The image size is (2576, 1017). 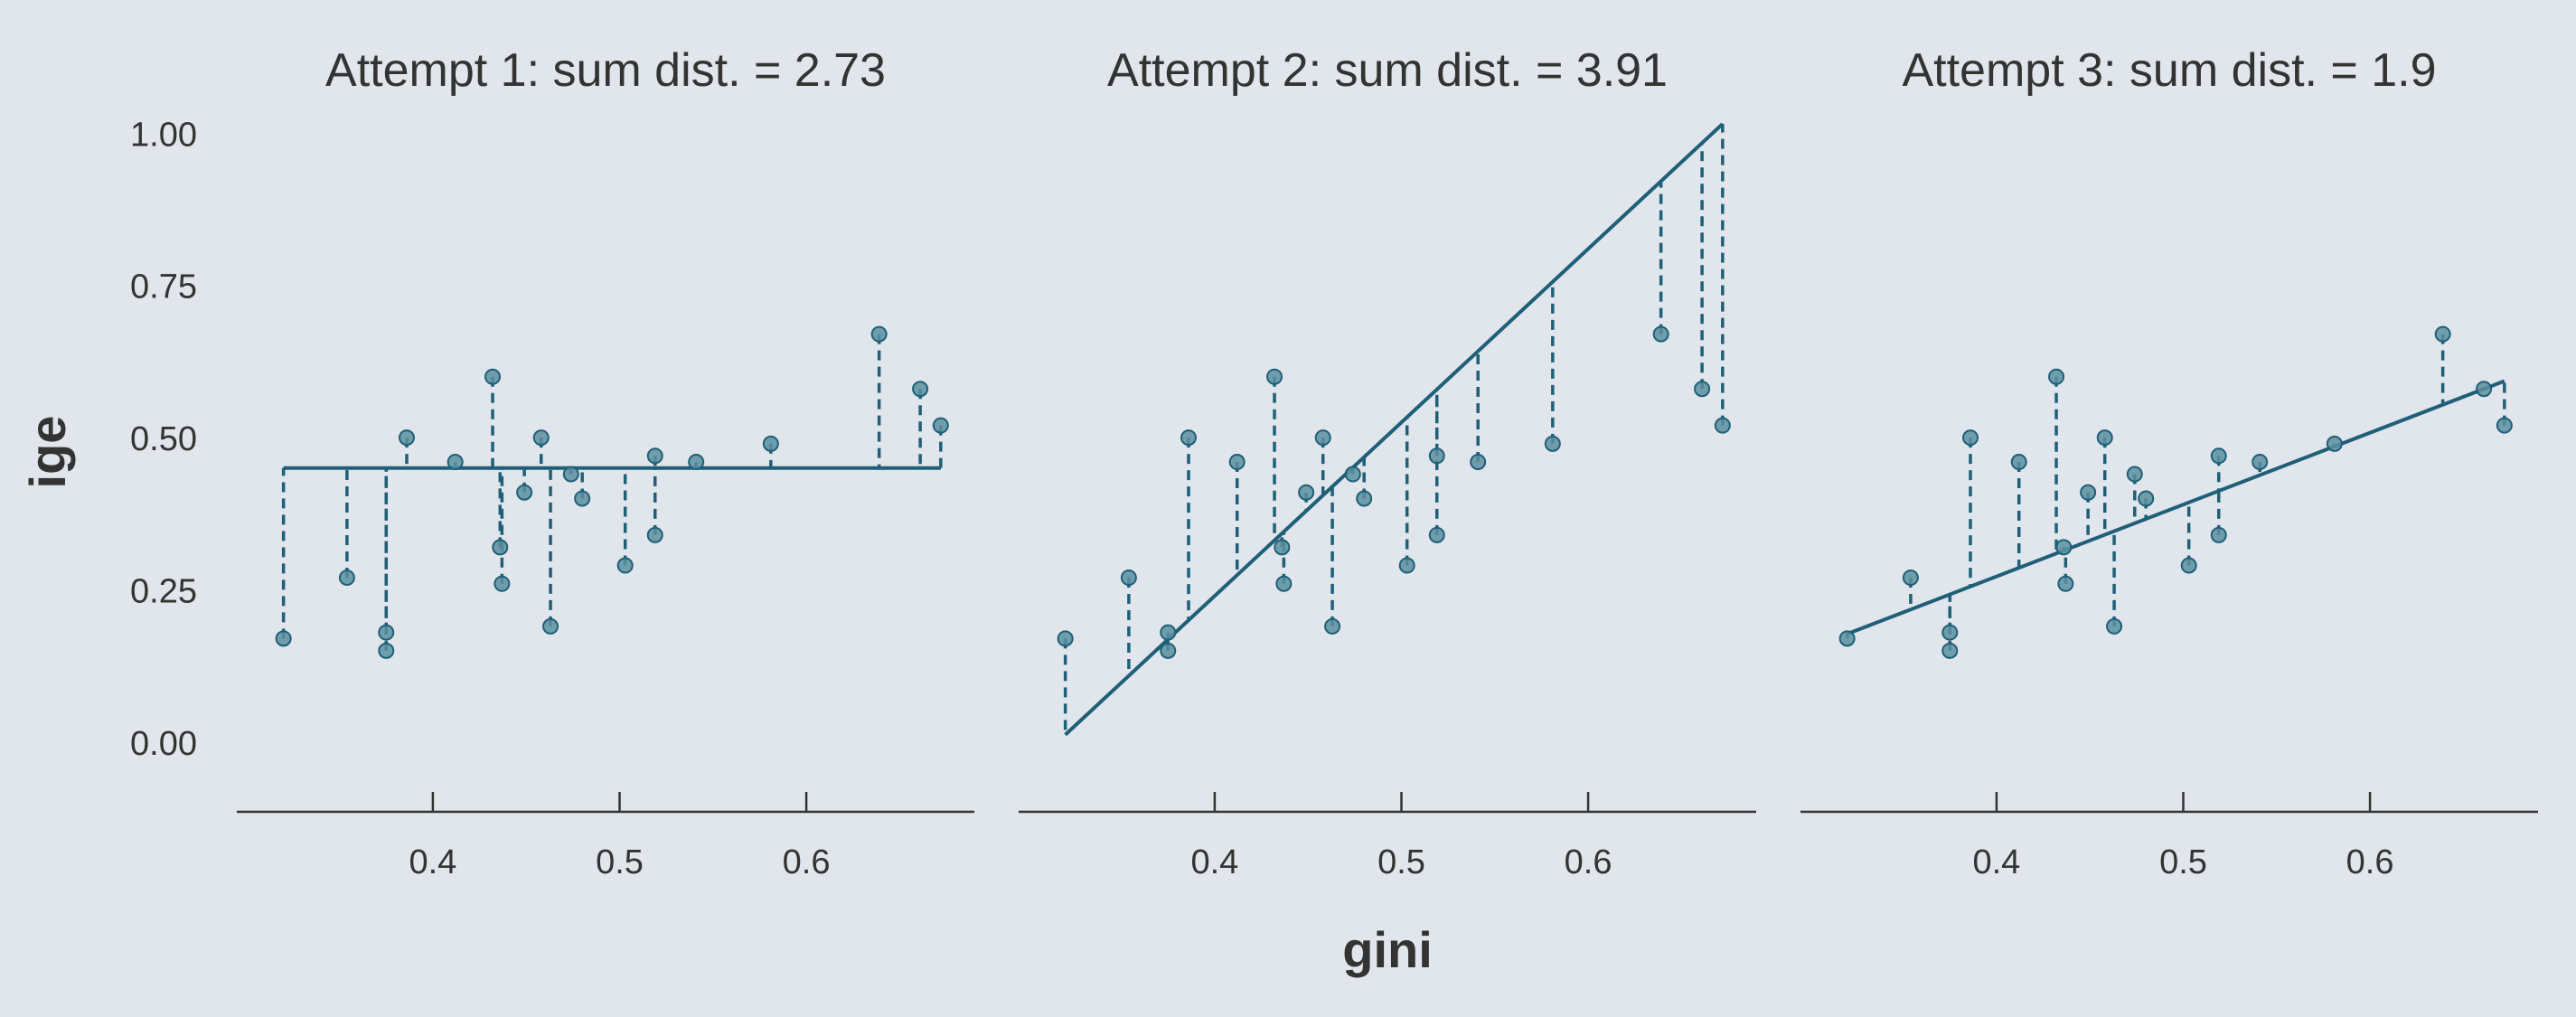 What do you see at coordinates (164, 591) in the screenshot?
I see `y-tick-label: 0.25` at bounding box center [164, 591].